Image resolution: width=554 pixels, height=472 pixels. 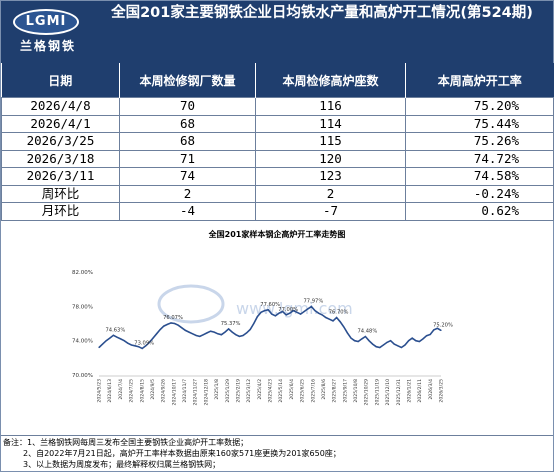 What do you see at coordinates (187, 211) in the screenshot?
I see `mom-mills: -4` at bounding box center [187, 211].